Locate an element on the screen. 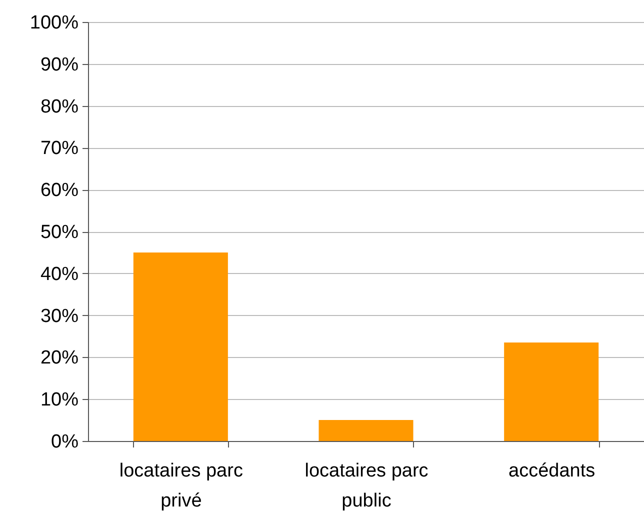 The height and width of the screenshot is (522, 644). x-tick-label: accédants is located at coordinates (552, 471).